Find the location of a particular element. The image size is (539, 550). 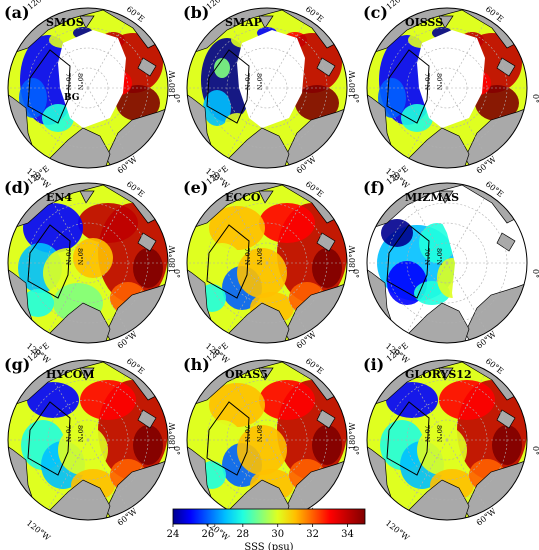

colorbar-tick-label: 28 is located at coordinates (242, 534).